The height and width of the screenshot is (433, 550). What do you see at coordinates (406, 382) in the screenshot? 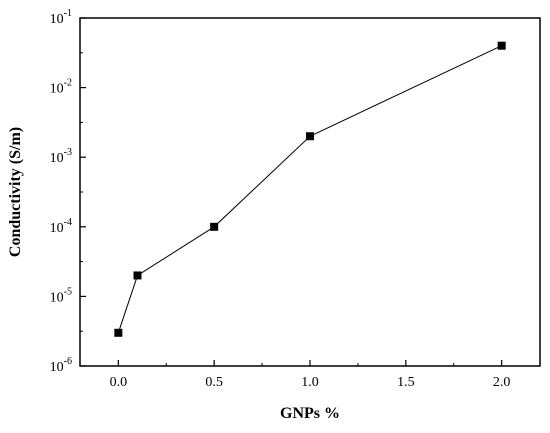
I see `x-tick-label: 1.5` at bounding box center [406, 382].